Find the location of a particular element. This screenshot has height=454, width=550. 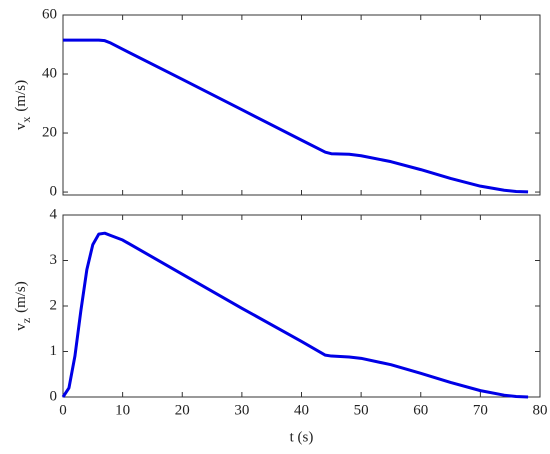

x-tick-label: 10 is located at coordinates (122, 410).